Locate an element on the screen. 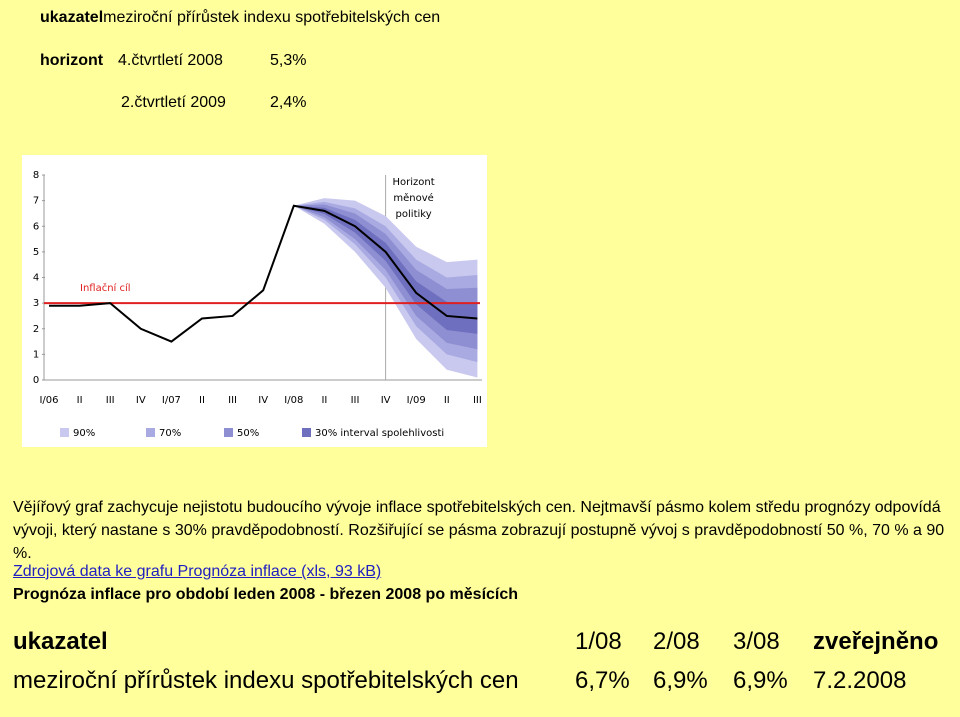  y-tick-label: 3 is located at coordinates (36, 303).